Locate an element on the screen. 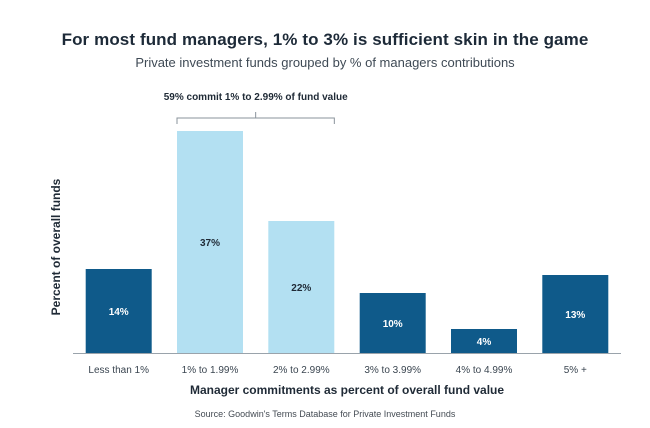  x-tick-label: 4% to 4.99% is located at coordinates (484, 370).